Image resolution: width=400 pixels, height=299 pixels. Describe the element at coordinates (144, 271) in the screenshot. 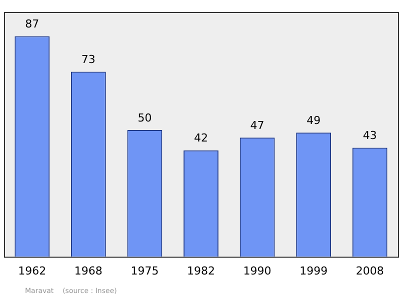

I see `x-tick-label: 1975` at that location.